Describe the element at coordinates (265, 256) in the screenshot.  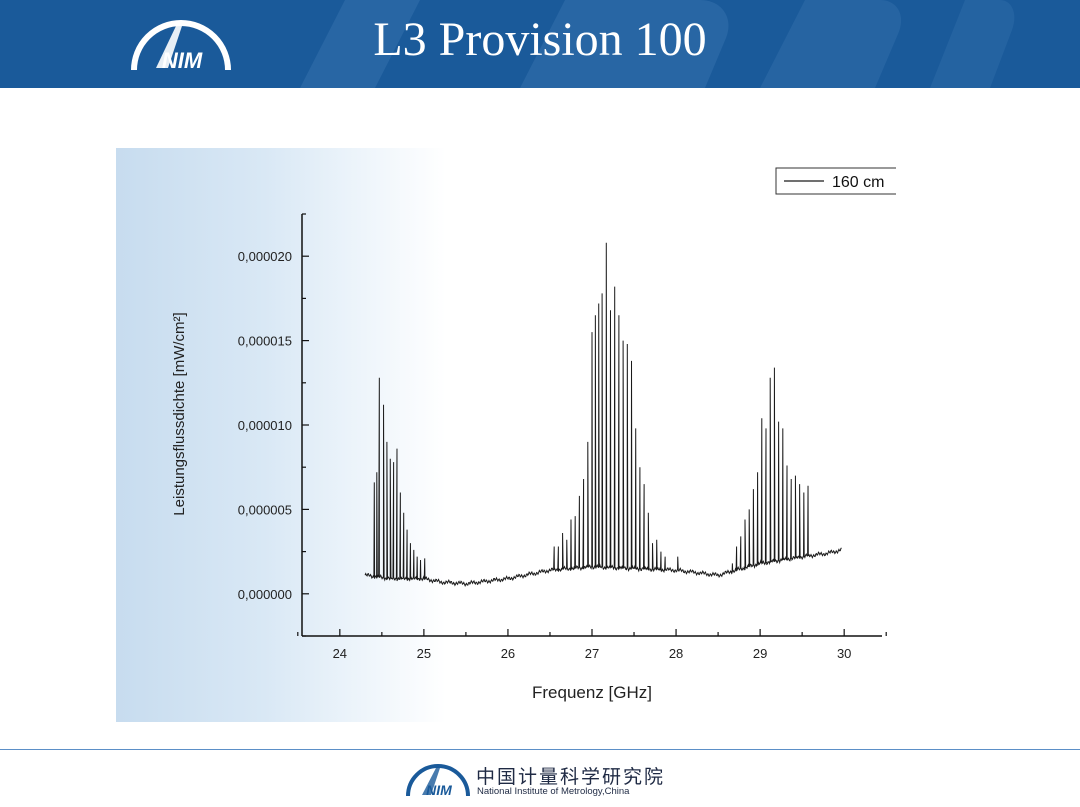
I see `y-tick-label: 0,000020` at that location.